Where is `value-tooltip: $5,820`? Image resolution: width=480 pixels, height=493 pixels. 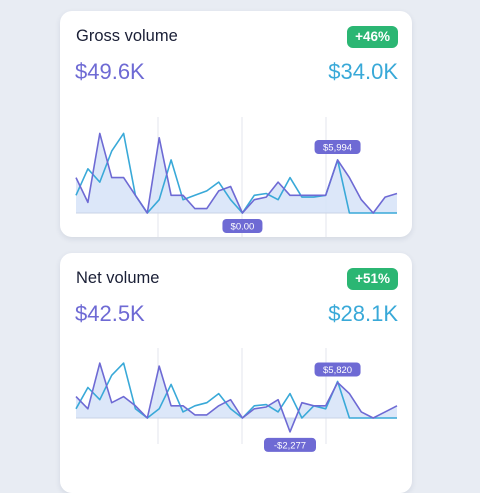
value-tooltip: $5,820 is located at coordinates (337, 369).